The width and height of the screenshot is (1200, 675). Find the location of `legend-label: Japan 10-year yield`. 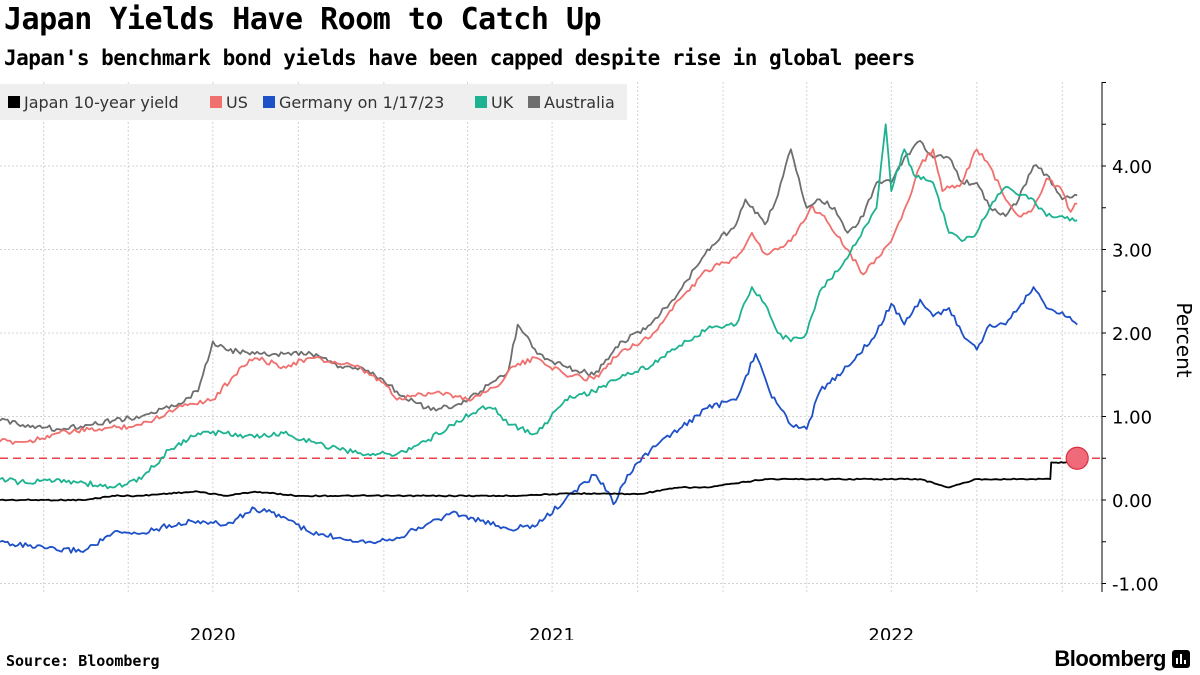

legend-label: Japan 10-year yield is located at coordinates (101, 102).